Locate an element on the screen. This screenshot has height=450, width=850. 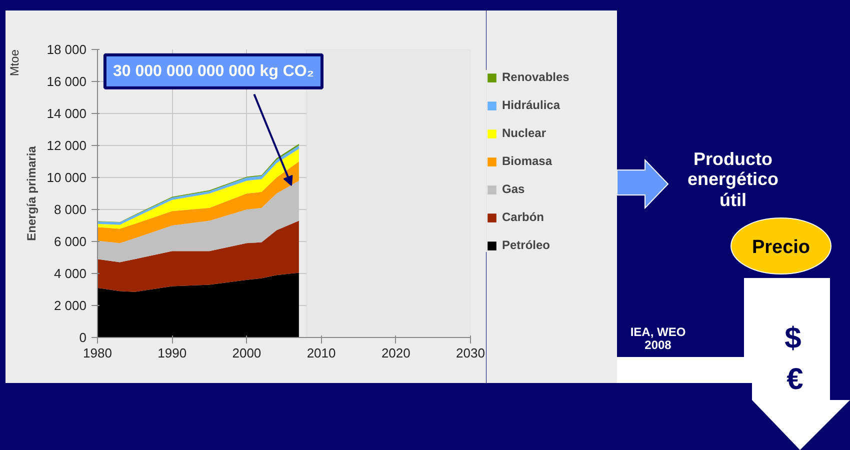
y-tick-label: 16 000 is located at coordinates (66, 81).